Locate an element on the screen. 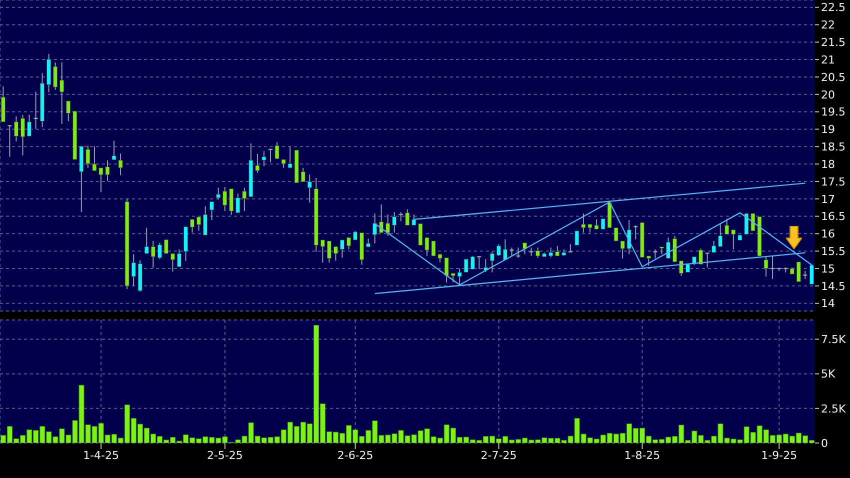 The width and height of the screenshot is (850, 478). y-tick-label: 16.5 is located at coordinates (833, 217).